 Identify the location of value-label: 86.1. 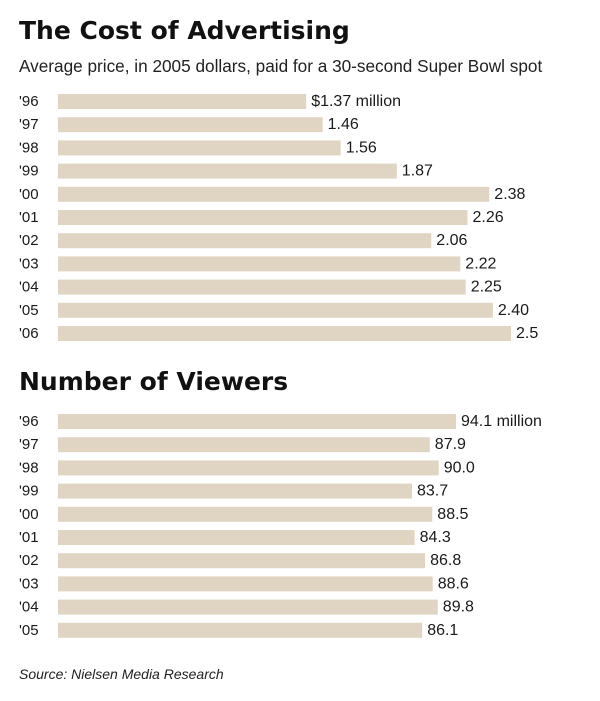
(442, 630).